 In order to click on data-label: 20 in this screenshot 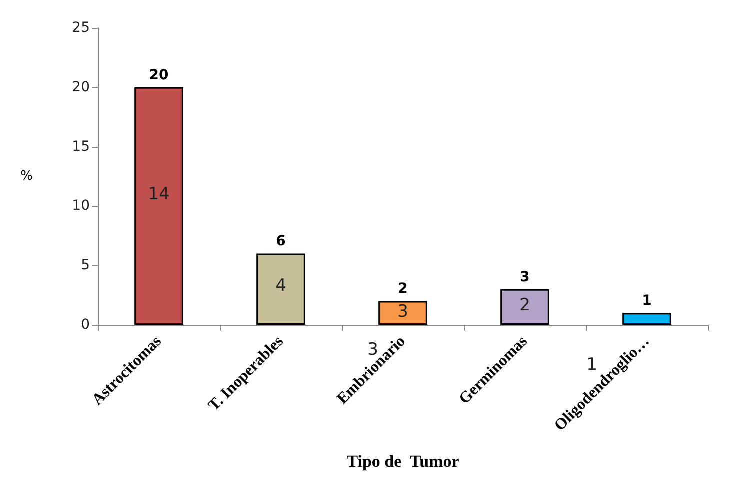, I will do `click(159, 75)`.